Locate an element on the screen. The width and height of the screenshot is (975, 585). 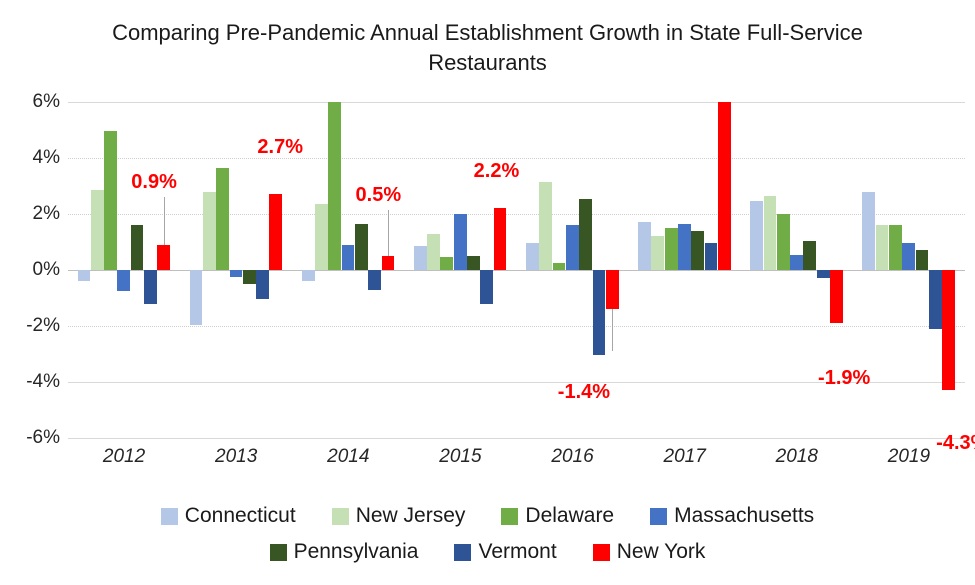
y-axis: 6% 4% 2% 0% -2% -4% -6% is located at coordinates (30, 269).